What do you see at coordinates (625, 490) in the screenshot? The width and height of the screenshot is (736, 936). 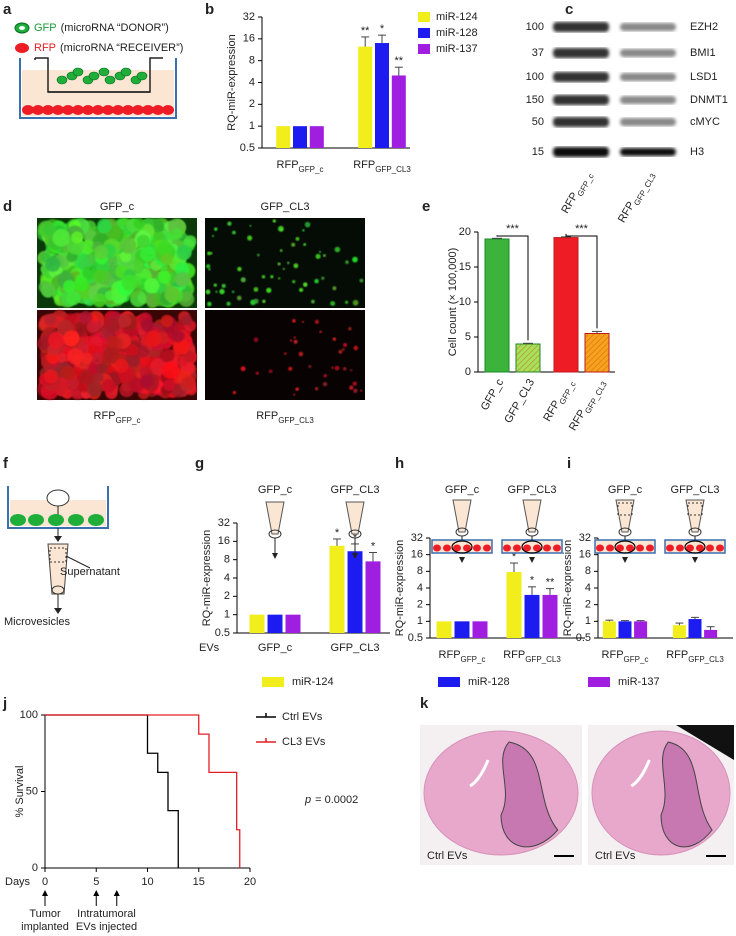 I see `column-heading: GFP_c` at bounding box center [625, 490].